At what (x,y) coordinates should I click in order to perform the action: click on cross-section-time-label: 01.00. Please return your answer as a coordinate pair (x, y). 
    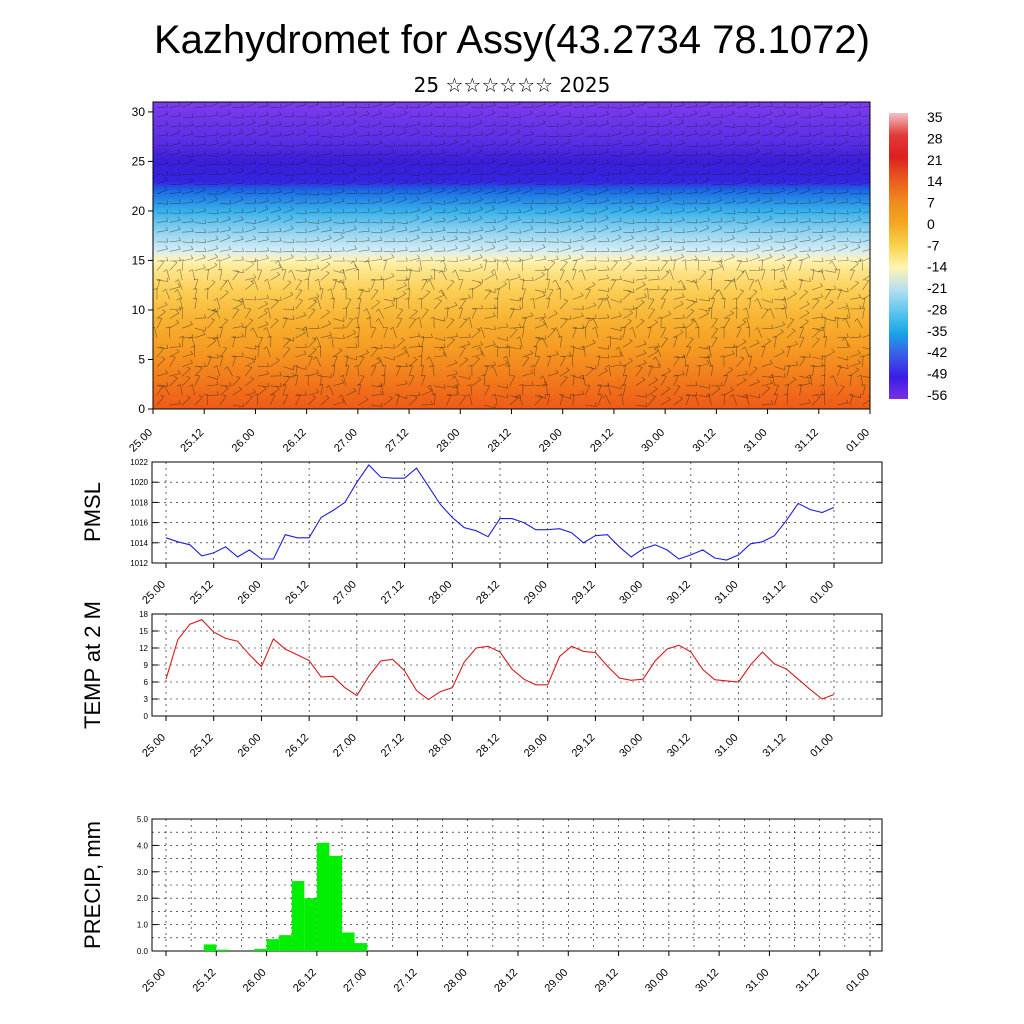
    Looking at the image, I should click on (858, 441).